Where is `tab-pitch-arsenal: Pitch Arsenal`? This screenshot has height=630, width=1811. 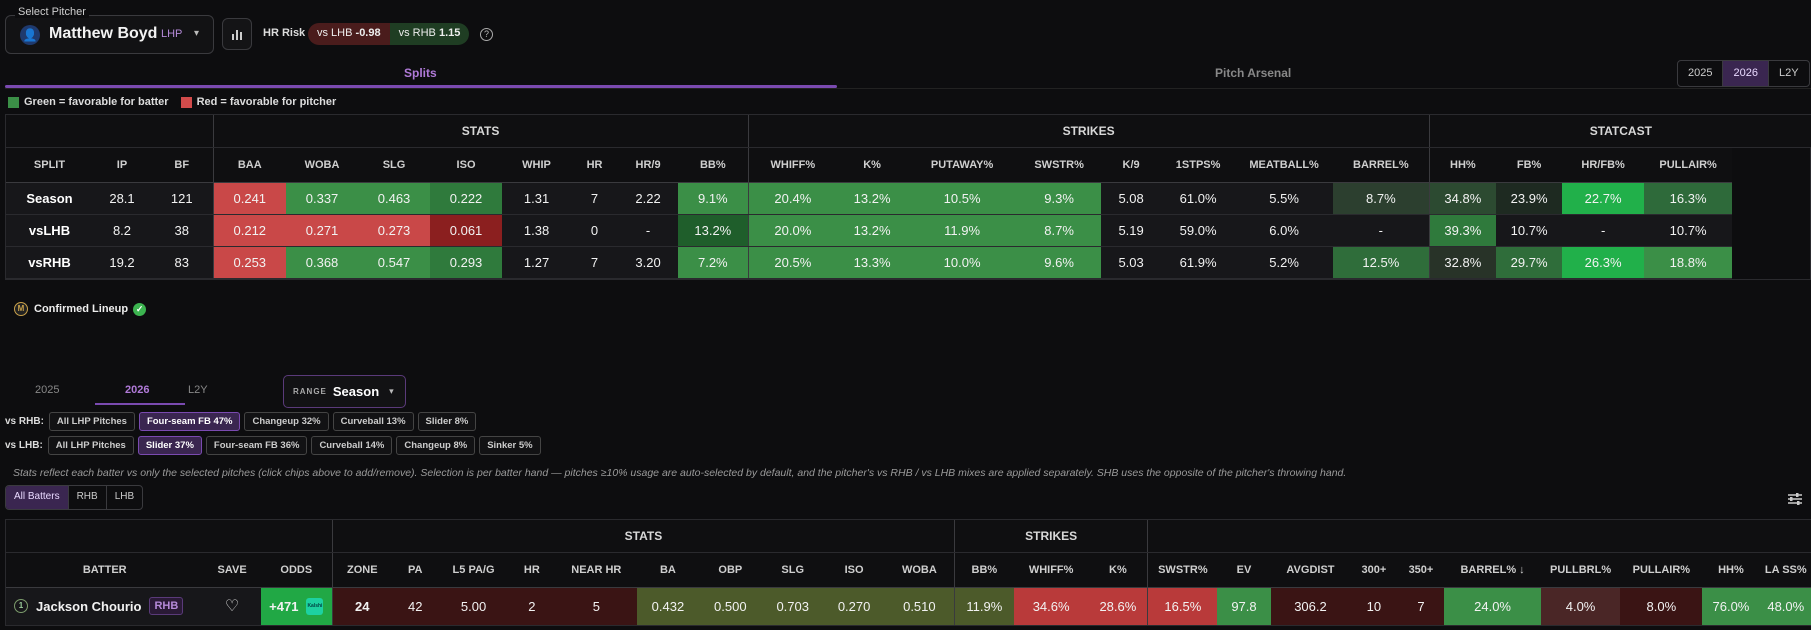 tab-pitch-arsenal: Pitch Arsenal is located at coordinates (1253, 73).